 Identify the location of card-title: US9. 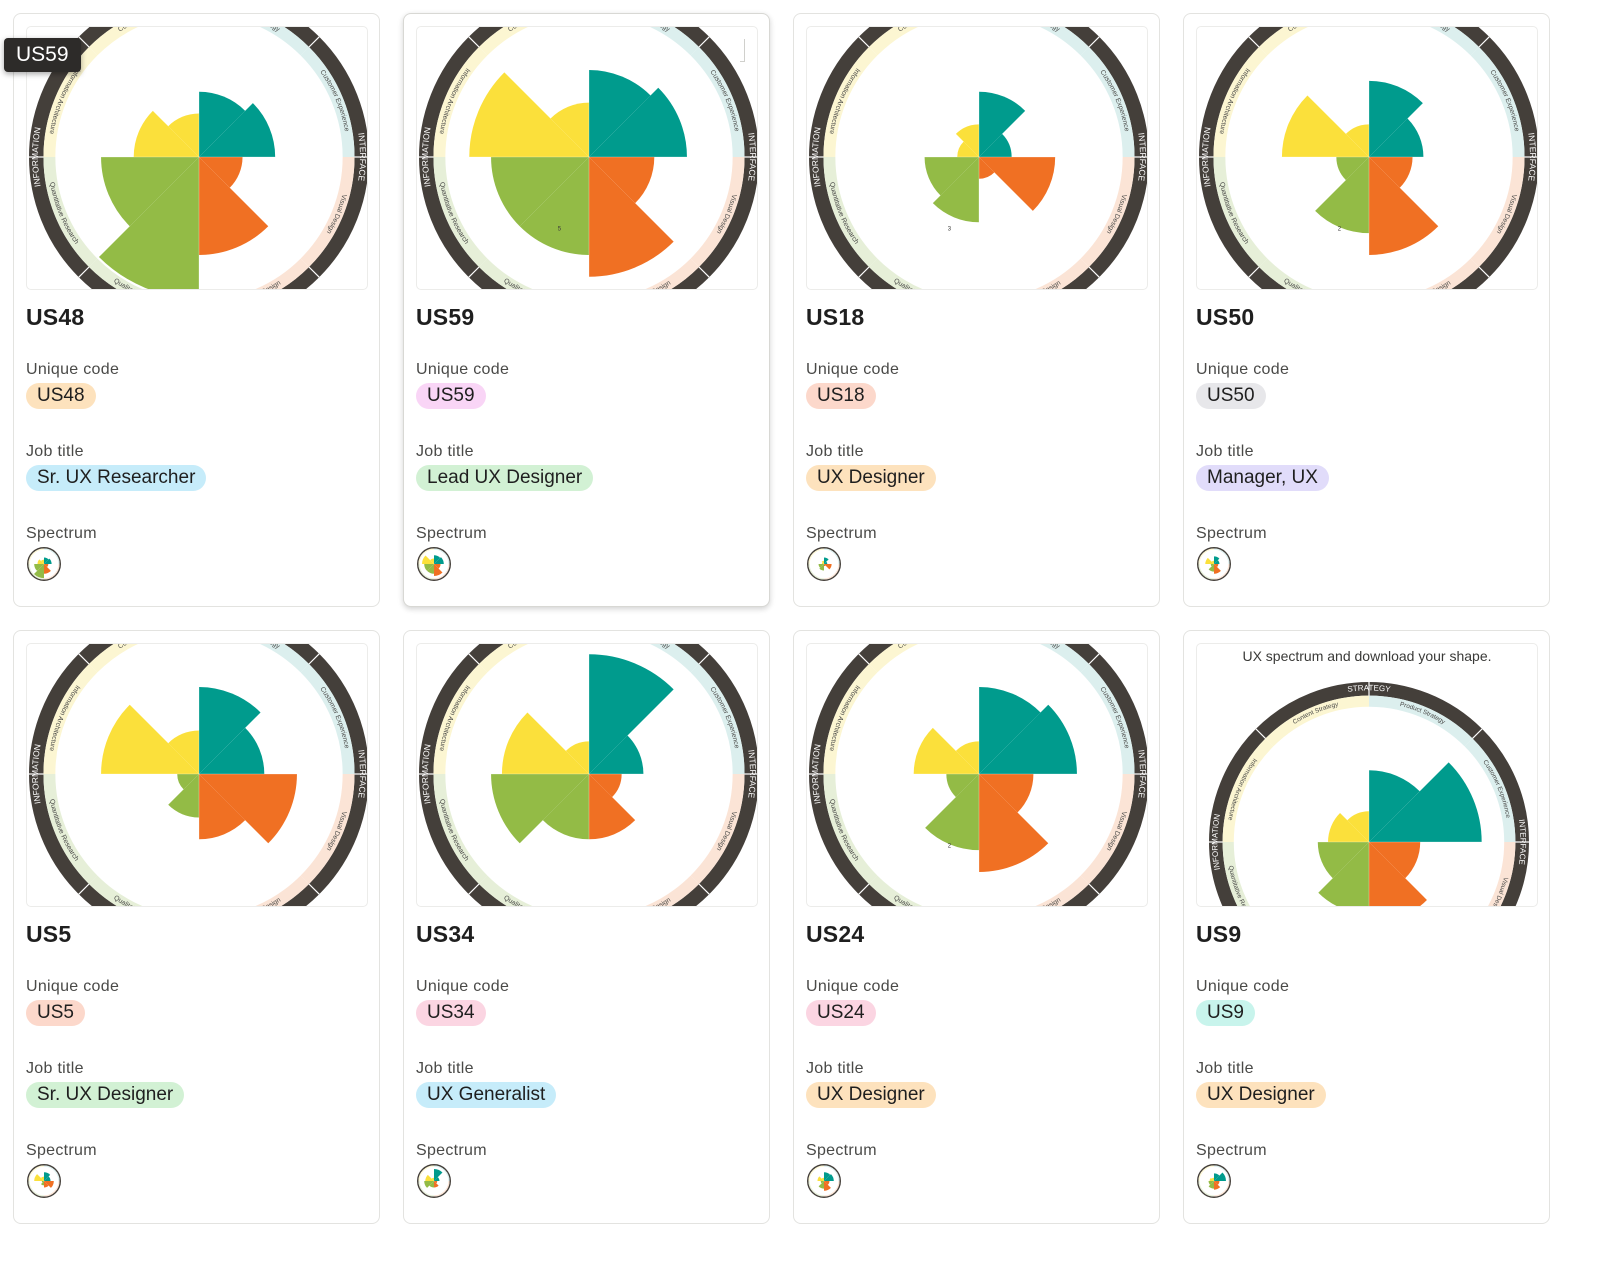
(1219, 934).